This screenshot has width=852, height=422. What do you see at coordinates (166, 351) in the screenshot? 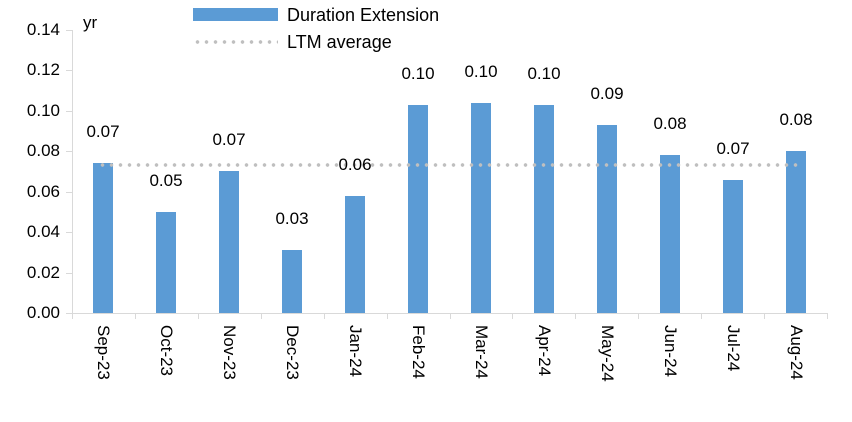
I see `x-axis-label: Oct-23` at bounding box center [166, 351].